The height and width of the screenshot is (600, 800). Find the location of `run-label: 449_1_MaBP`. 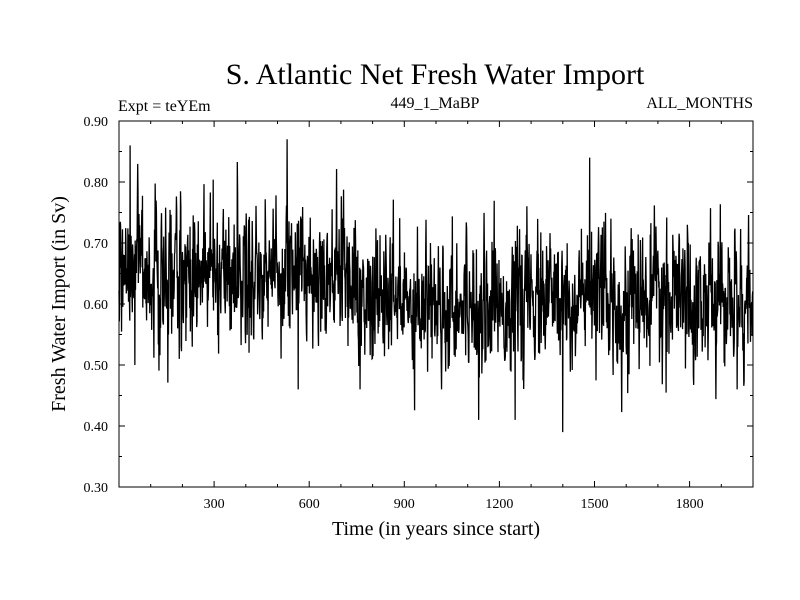

run-label: 449_1_MaBP is located at coordinates (435, 103).